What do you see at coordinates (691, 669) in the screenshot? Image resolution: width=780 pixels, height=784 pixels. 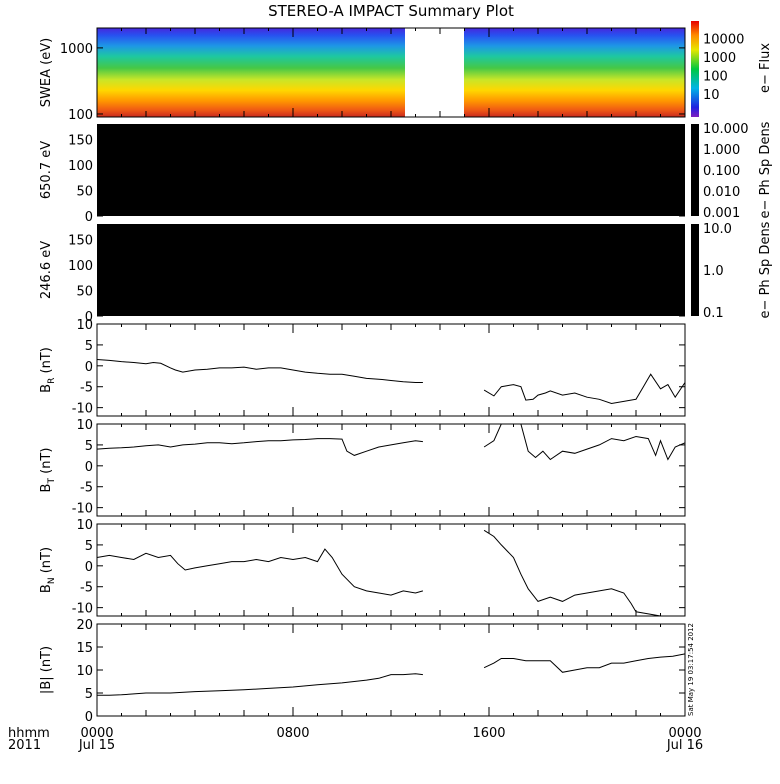 I see `timestamp-label: Sat May 19 03:17:54 2012` at bounding box center [691, 669].